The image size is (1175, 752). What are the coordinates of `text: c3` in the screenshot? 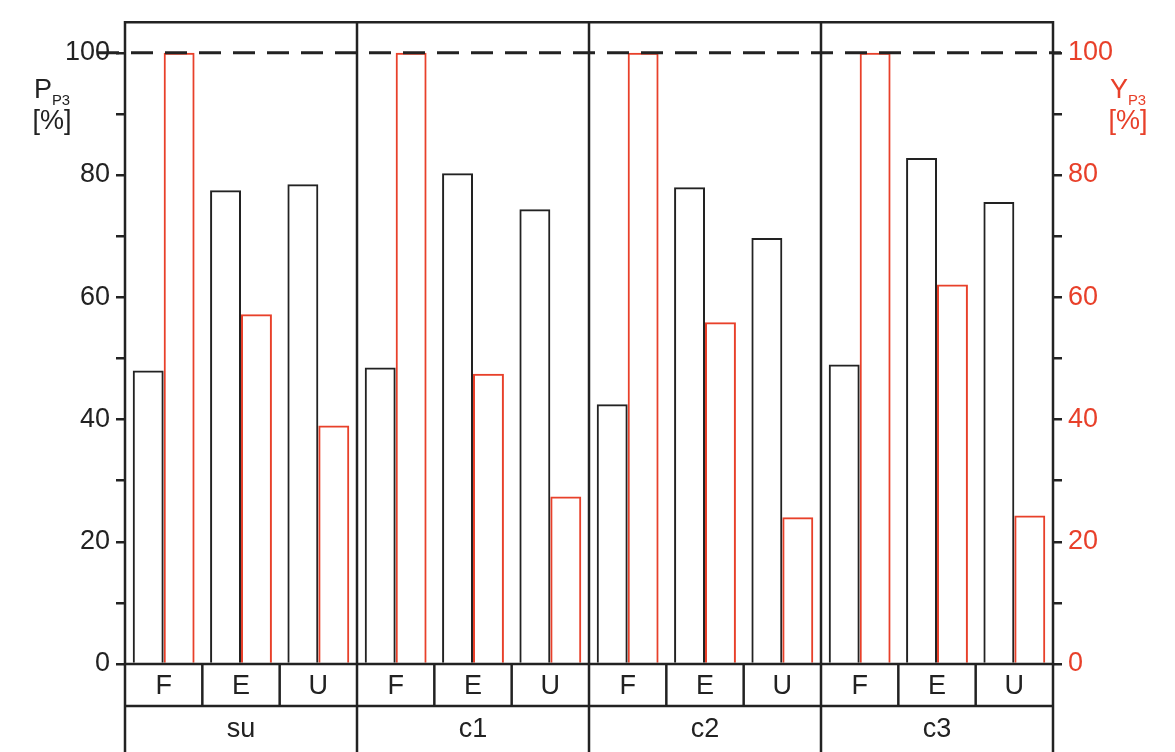 It's located at (937, 728).